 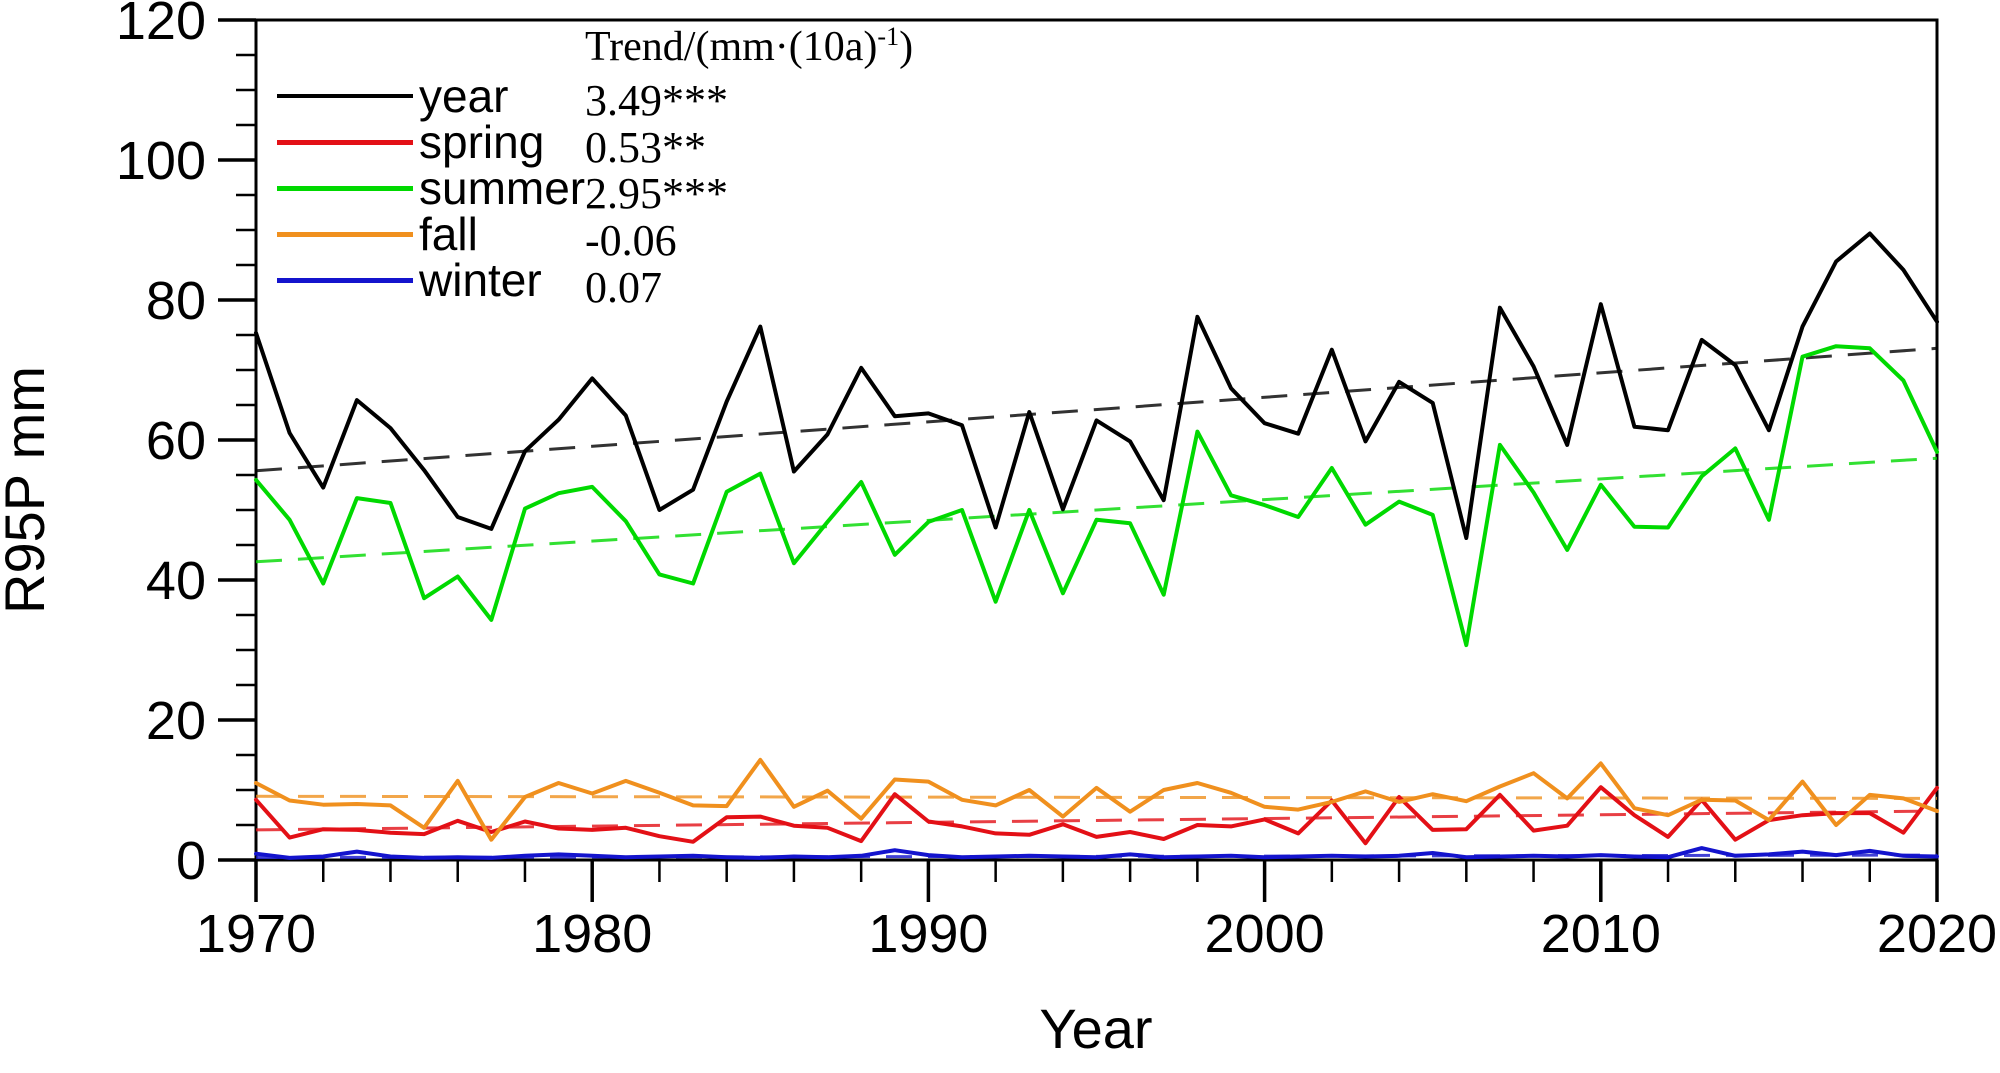 I want to click on trend-value-winter: 0.07, so click(x=623, y=287).